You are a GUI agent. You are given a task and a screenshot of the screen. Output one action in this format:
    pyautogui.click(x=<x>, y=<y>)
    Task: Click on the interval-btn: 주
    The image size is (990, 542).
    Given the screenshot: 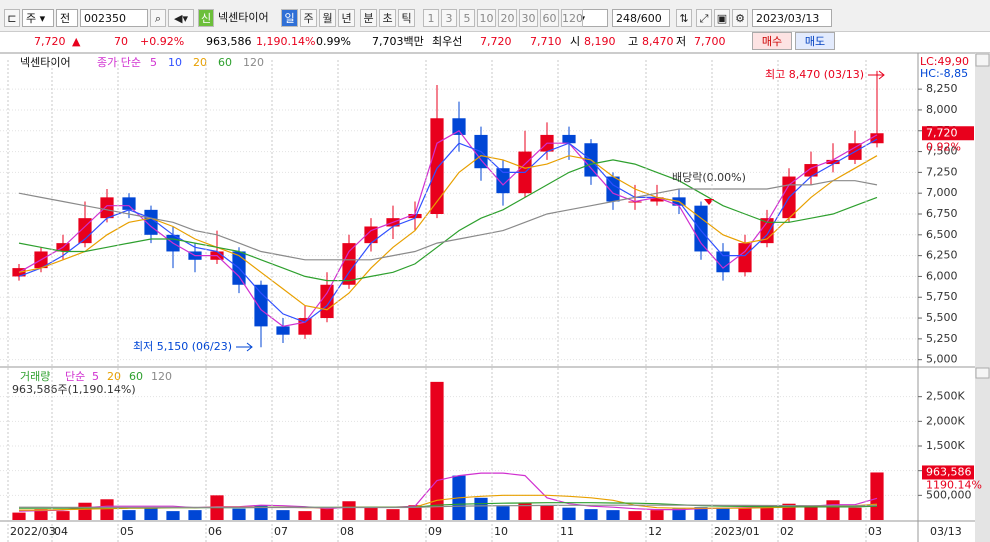 What is the action you would take?
    pyautogui.click(x=308, y=18)
    